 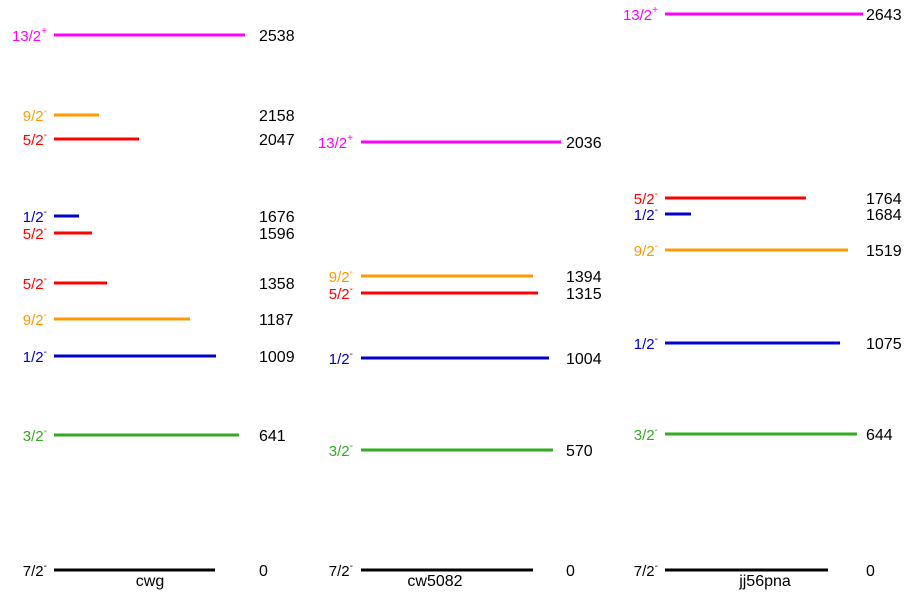 What do you see at coordinates (584, 359) in the screenshot?
I see `energy-value: 1004` at bounding box center [584, 359].